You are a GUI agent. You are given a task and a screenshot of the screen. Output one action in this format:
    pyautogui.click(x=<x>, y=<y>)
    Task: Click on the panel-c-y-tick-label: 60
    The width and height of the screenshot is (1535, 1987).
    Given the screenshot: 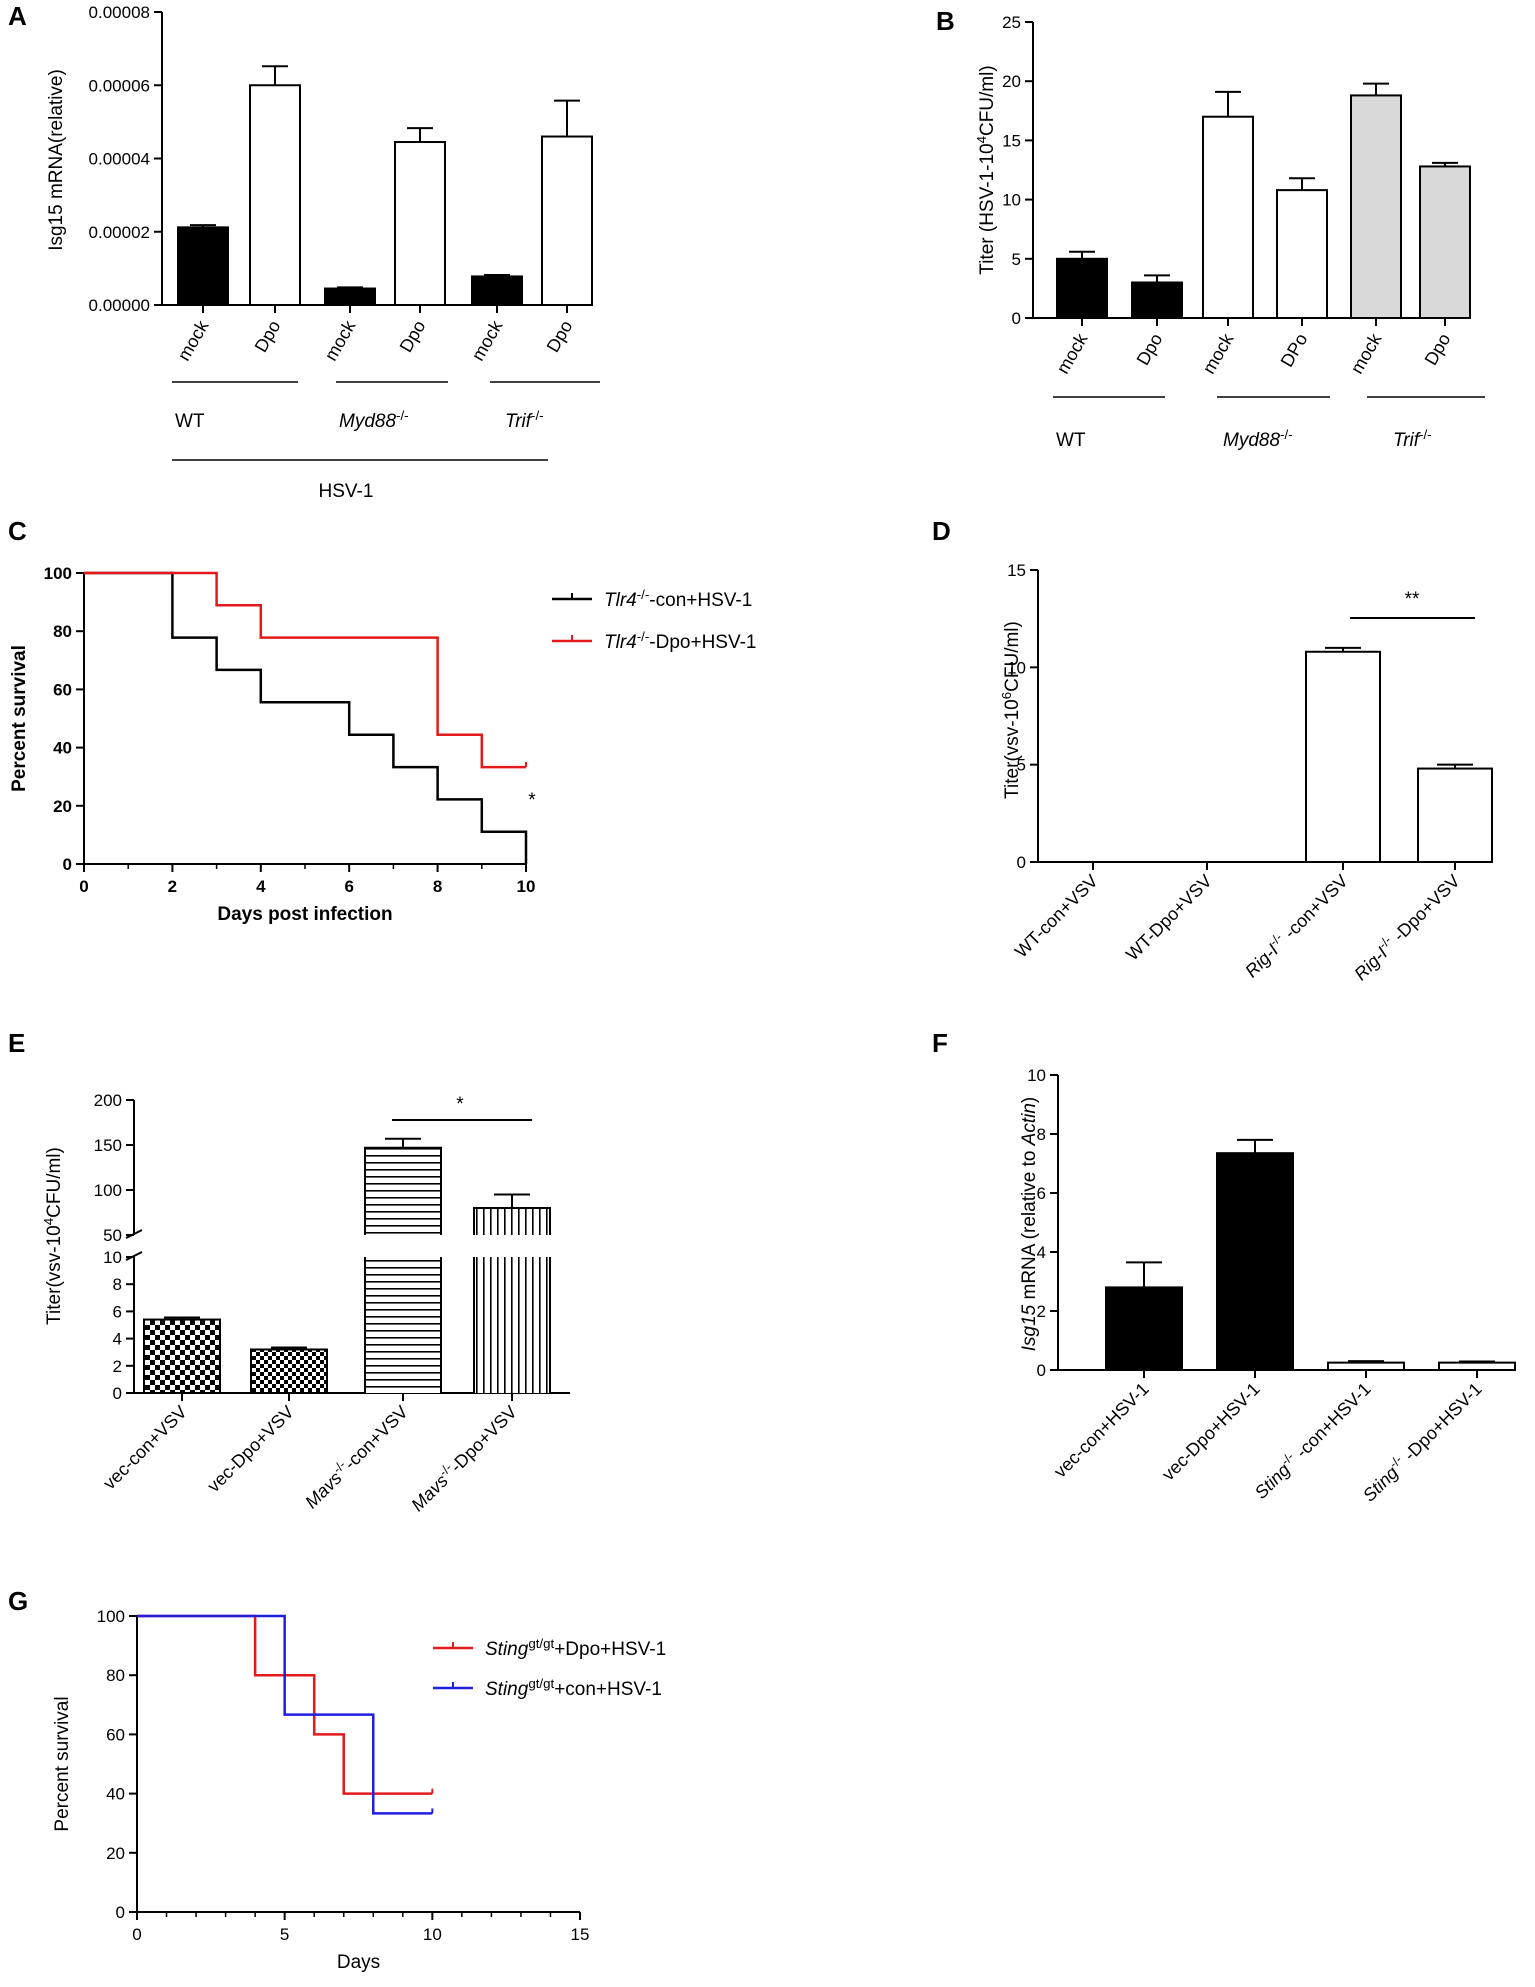 What is the action you would take?
    pyautogui.click(x=62, y=689)
    